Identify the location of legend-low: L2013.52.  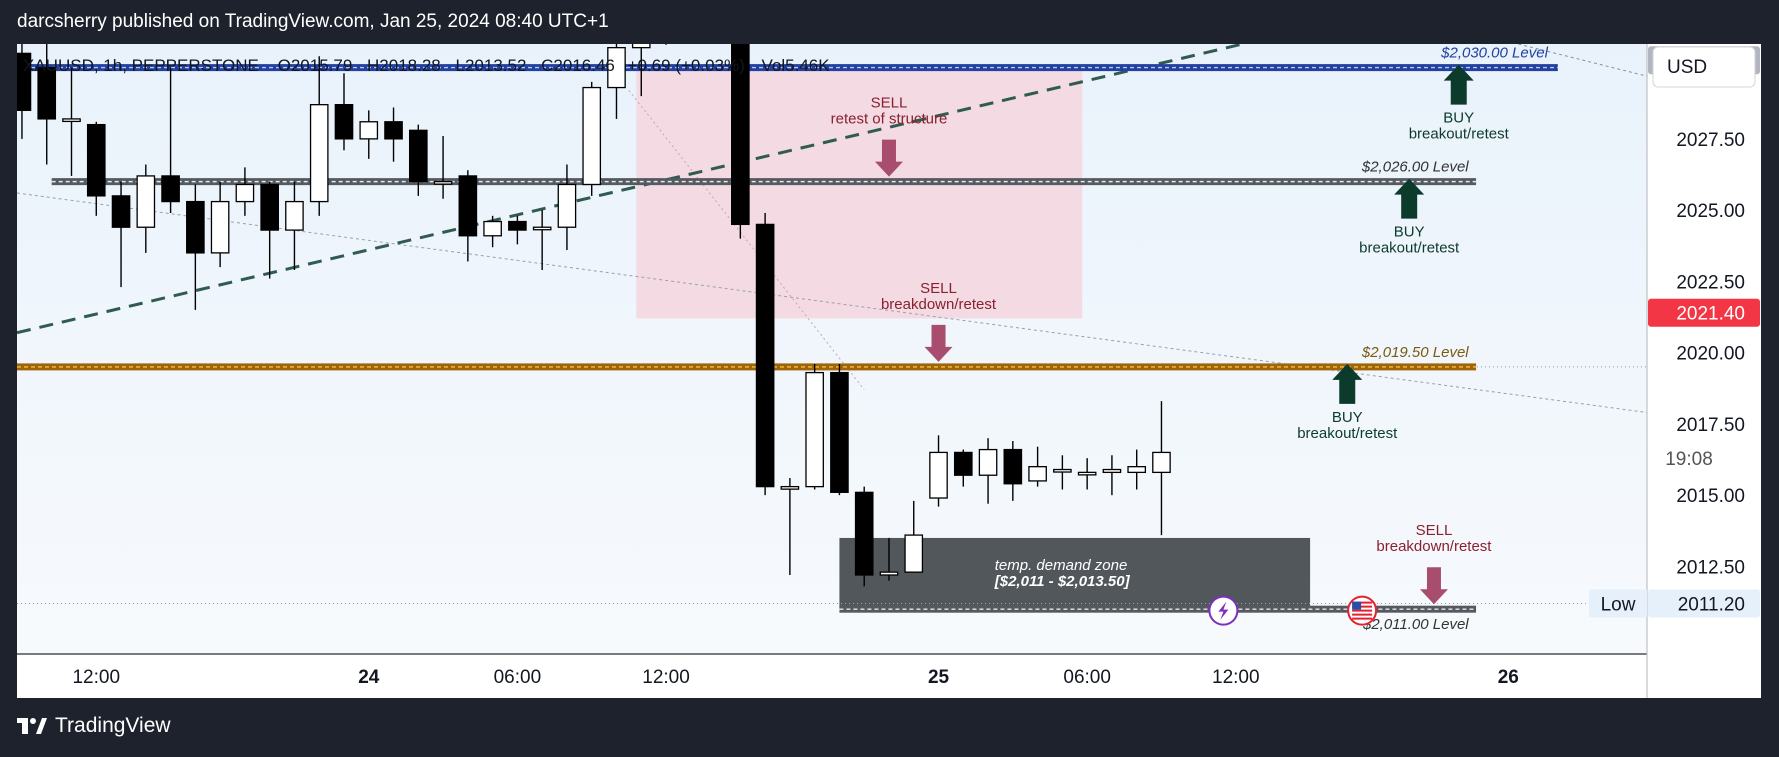
(491, 65).